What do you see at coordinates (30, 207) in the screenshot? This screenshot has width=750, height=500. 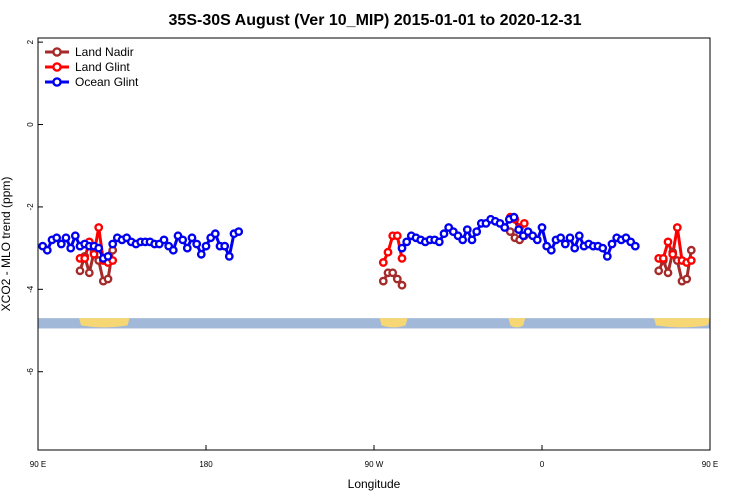 I see `y-tick-label: -2` at bounding box center [30, 207].